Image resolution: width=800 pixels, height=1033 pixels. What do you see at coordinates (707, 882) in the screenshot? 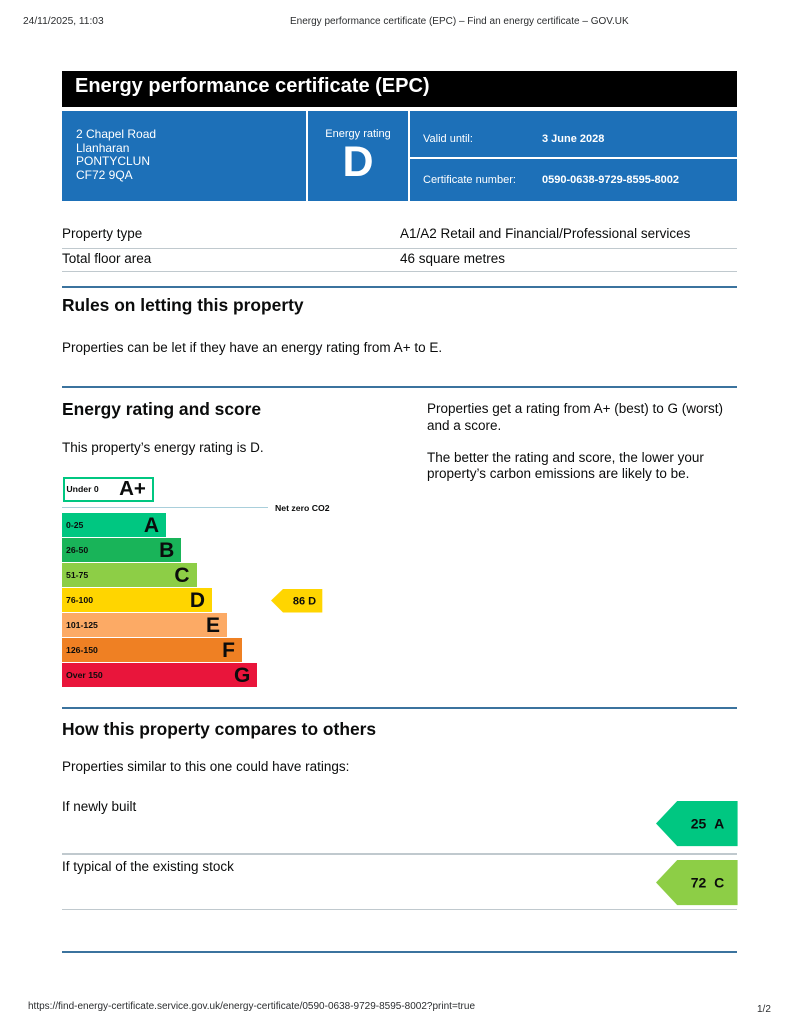
I see `svg-text: 72 C` at bounding box center [707, 882].